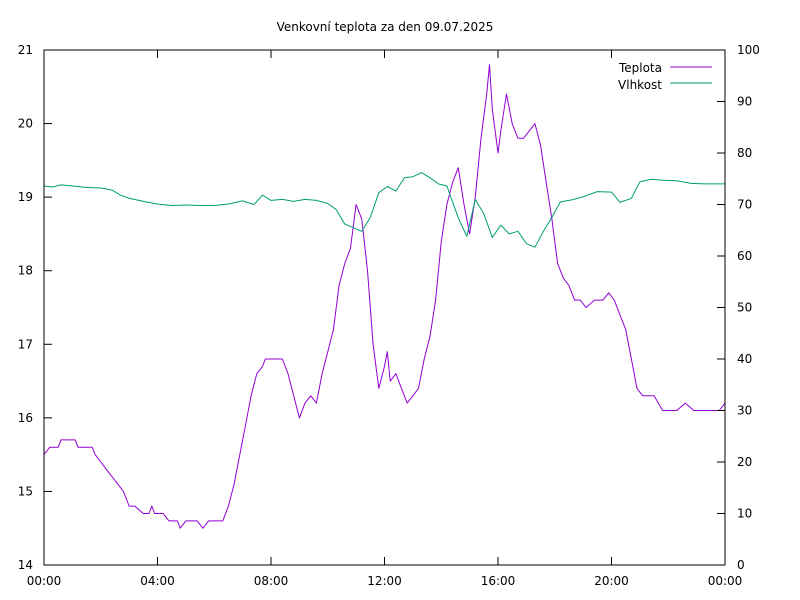 Image resolution: width=800 pixels, height=600 pixels. I want to click on x-tick-label: 16:00, so click(498, 581).